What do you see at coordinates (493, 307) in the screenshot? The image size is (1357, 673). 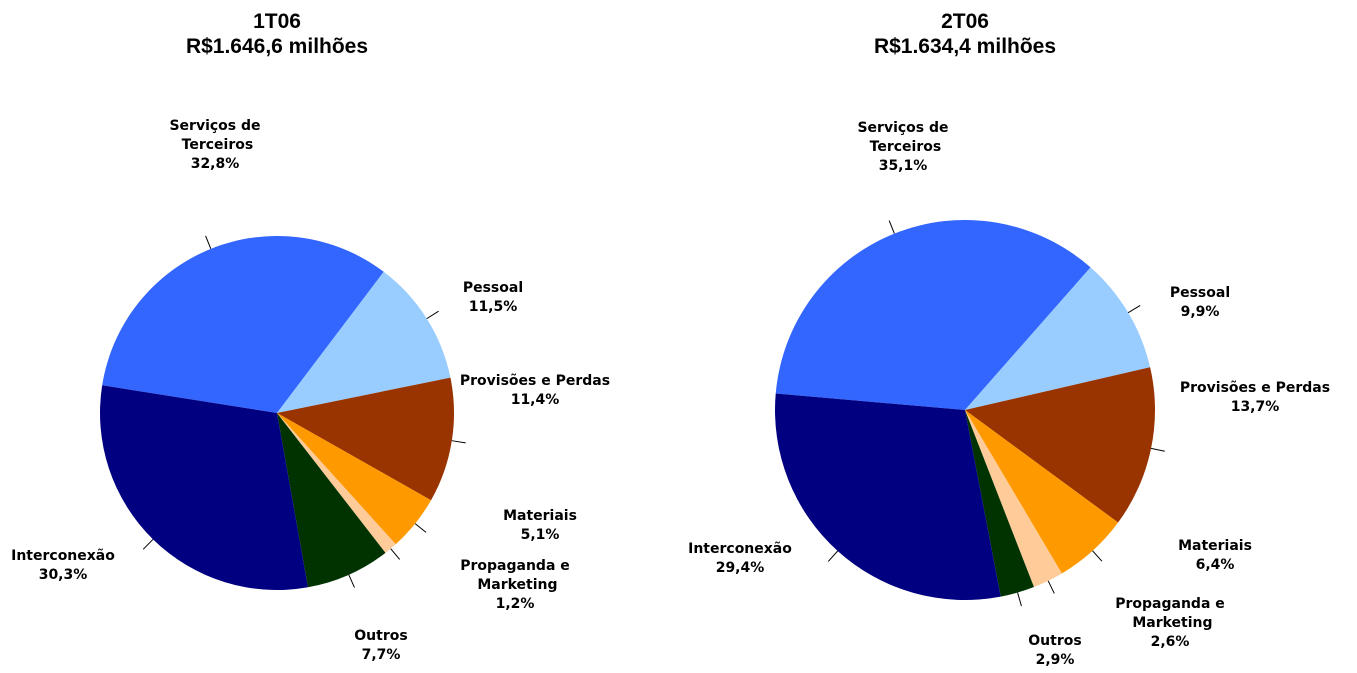 I see `value-label: 11,5%` at bounding box center [493, 307].